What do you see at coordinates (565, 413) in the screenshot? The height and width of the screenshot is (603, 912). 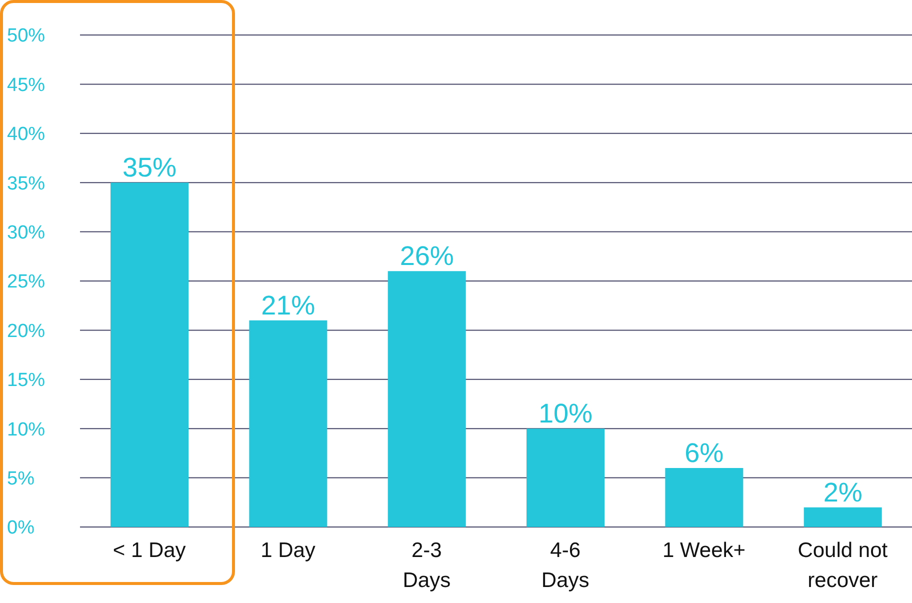 I see `data-label: 10%` at bounding box center [565, 413].